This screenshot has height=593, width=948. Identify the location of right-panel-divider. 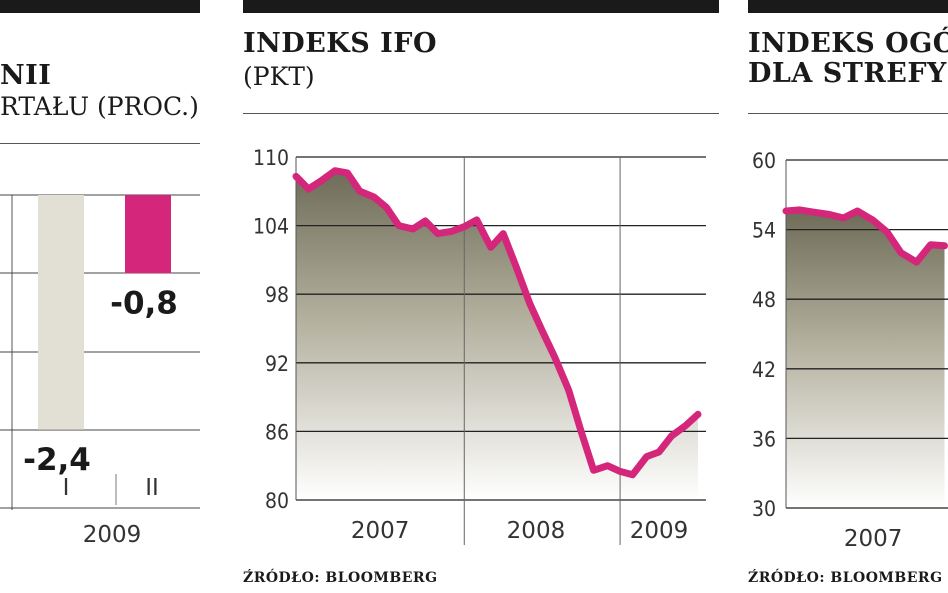
(848, 113).